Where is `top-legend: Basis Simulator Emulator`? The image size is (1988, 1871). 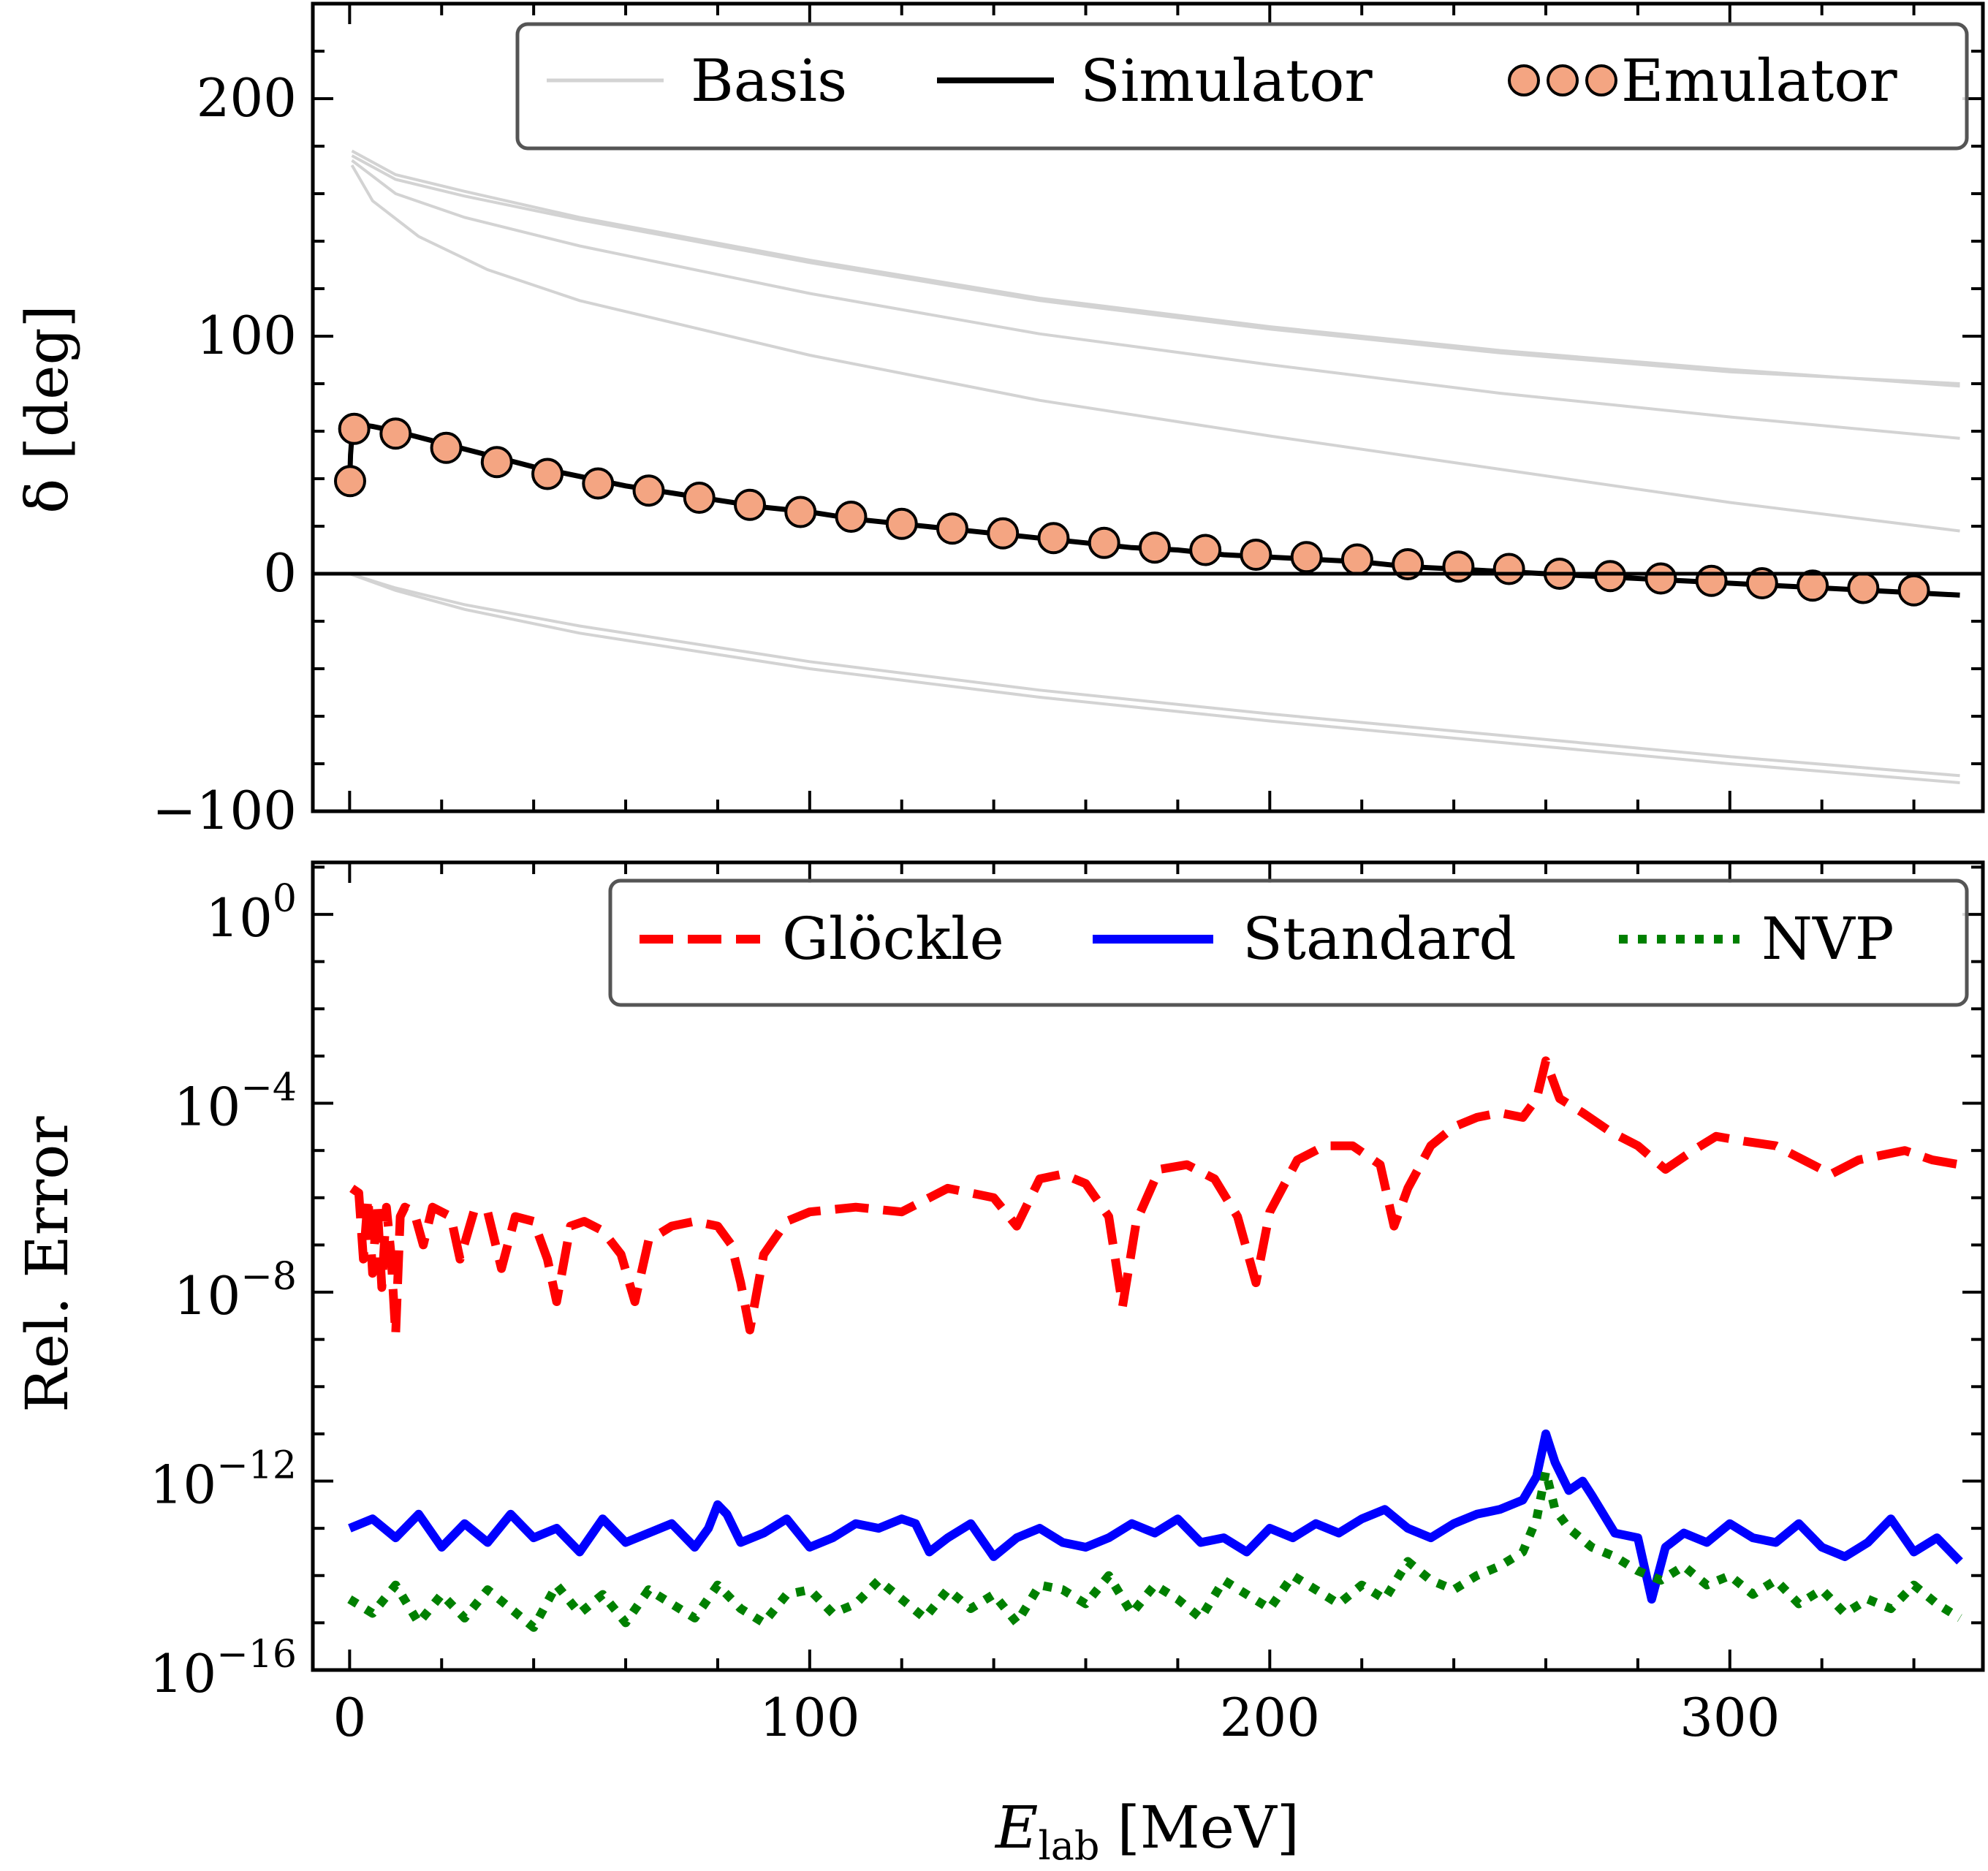 top-legend: Basis Simulator Emulator is located at coordinates (1242, 86).